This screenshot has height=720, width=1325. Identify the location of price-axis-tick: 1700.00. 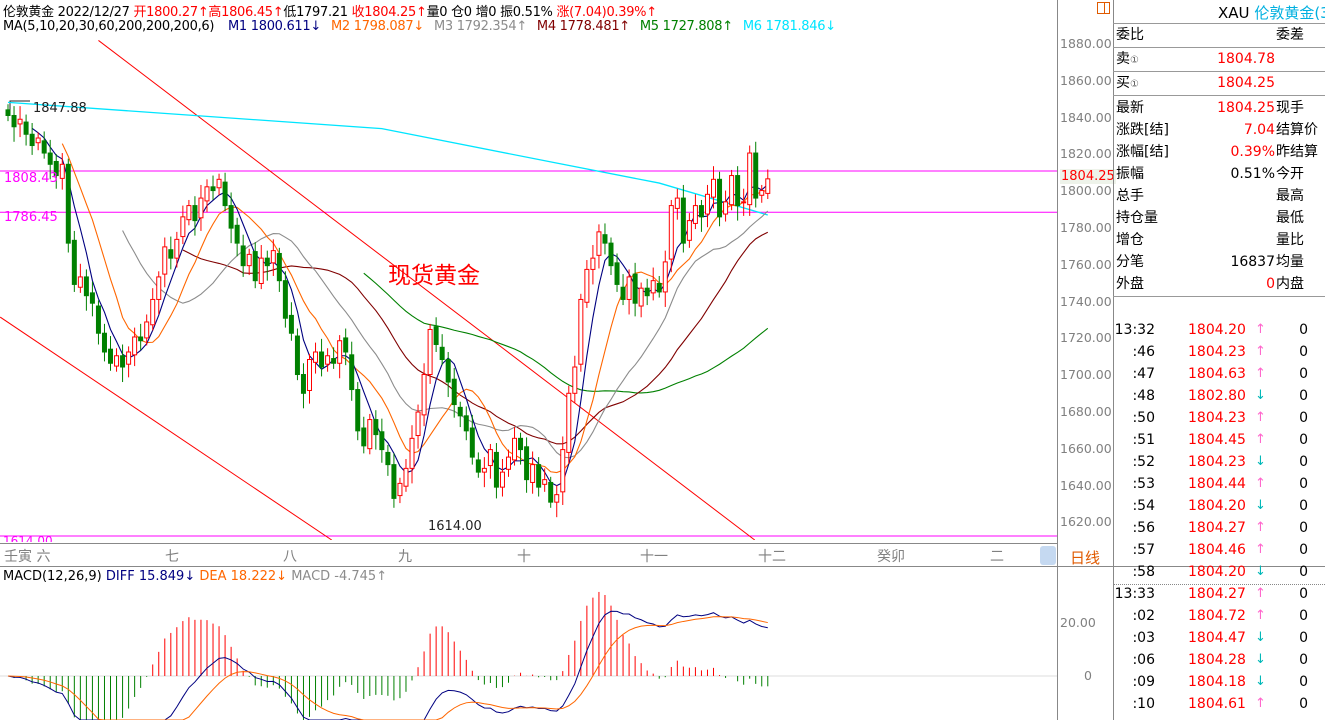
(1086, 375).